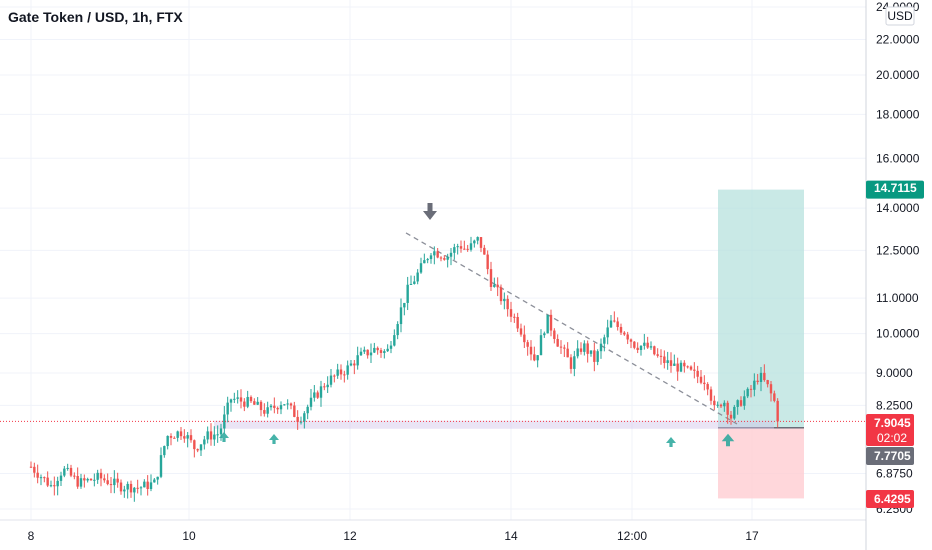 This screenshot has height=550, width=932. I want to click on currency-badge: USD, so click(900, 16).